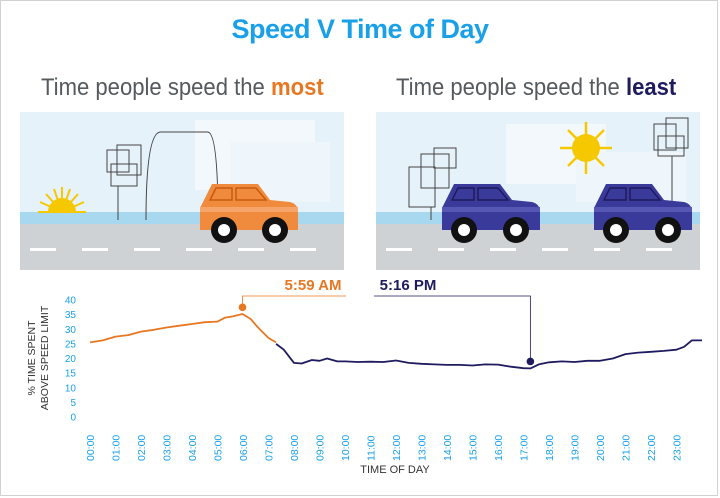  I want to click on x-tick-label: 11:00, so click(372, 448).